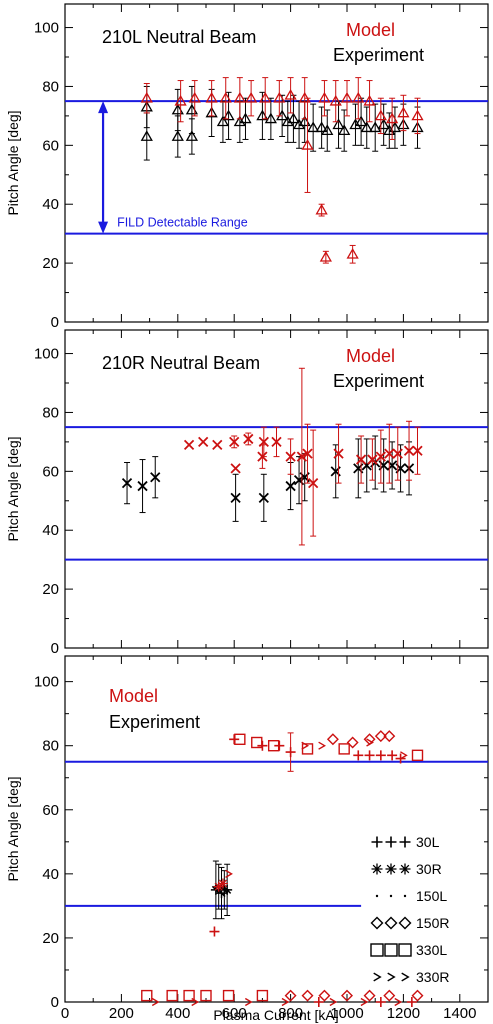 Image resolution: width=493 pixels, height=1024 pixels. I want to click on panel-title: 210R Neutral Beam, so click(181, 363).